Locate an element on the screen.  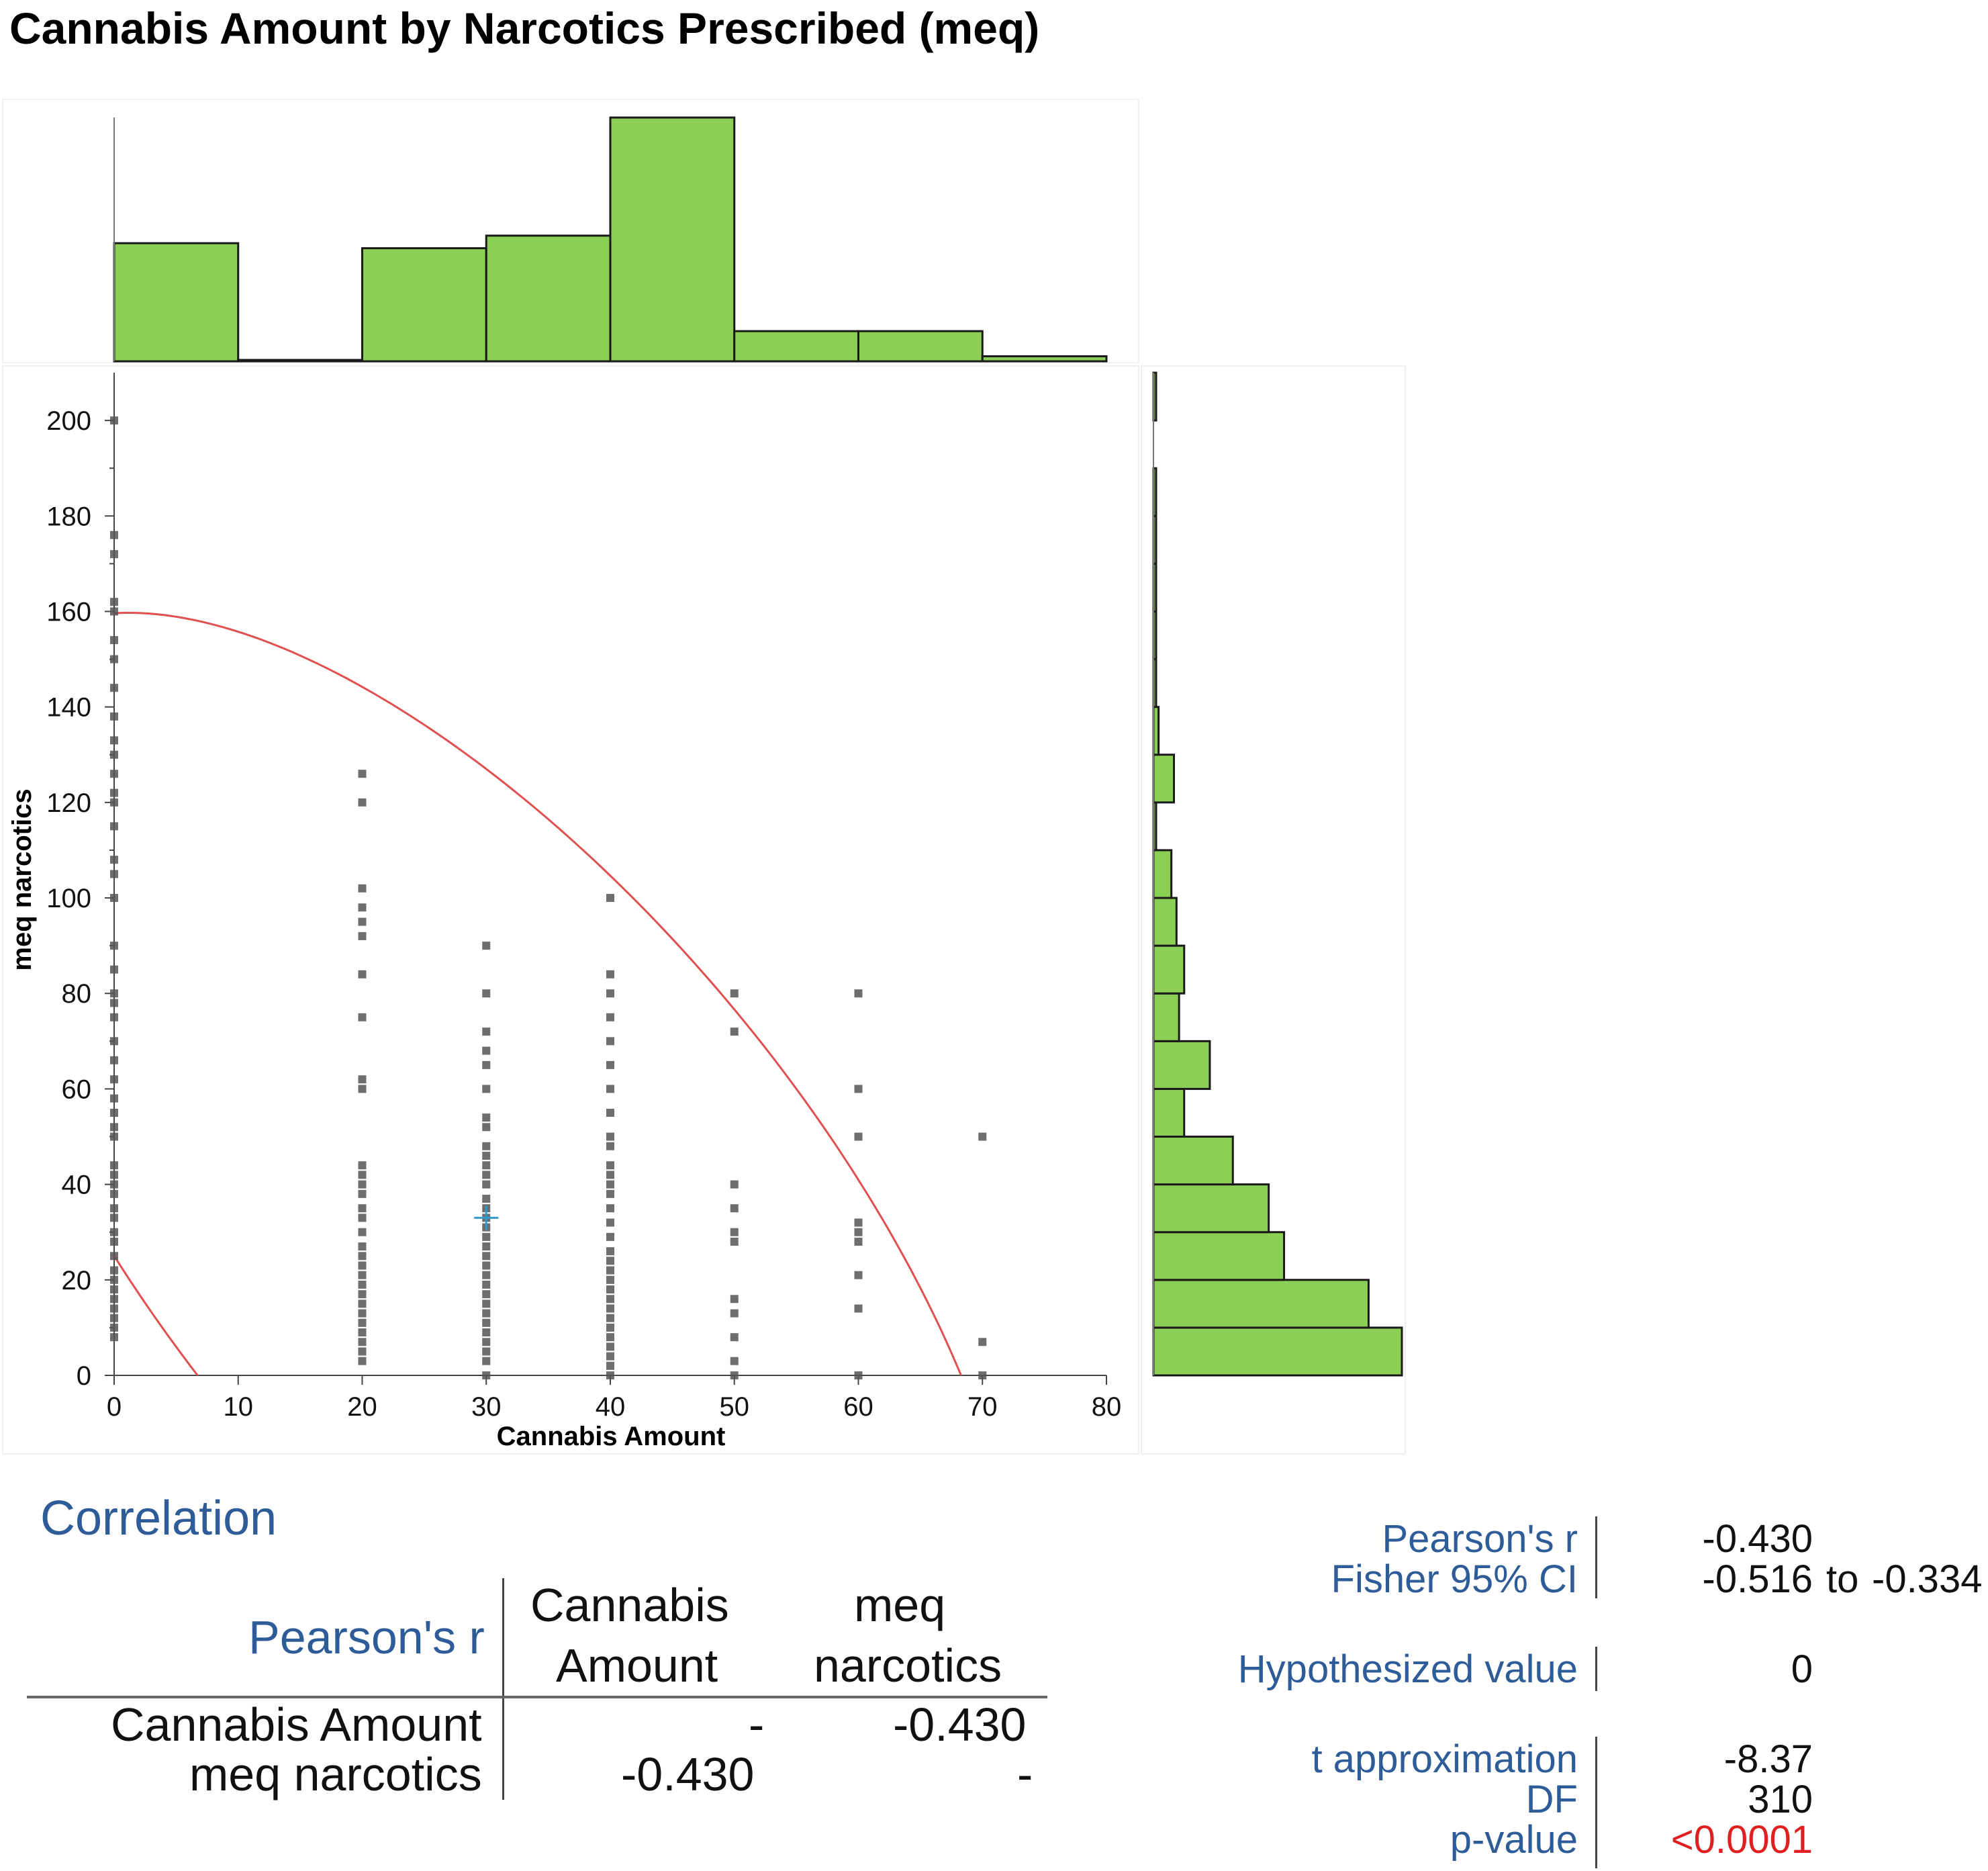
y-tick-label: 60 is located at coordinates (77, 1089).